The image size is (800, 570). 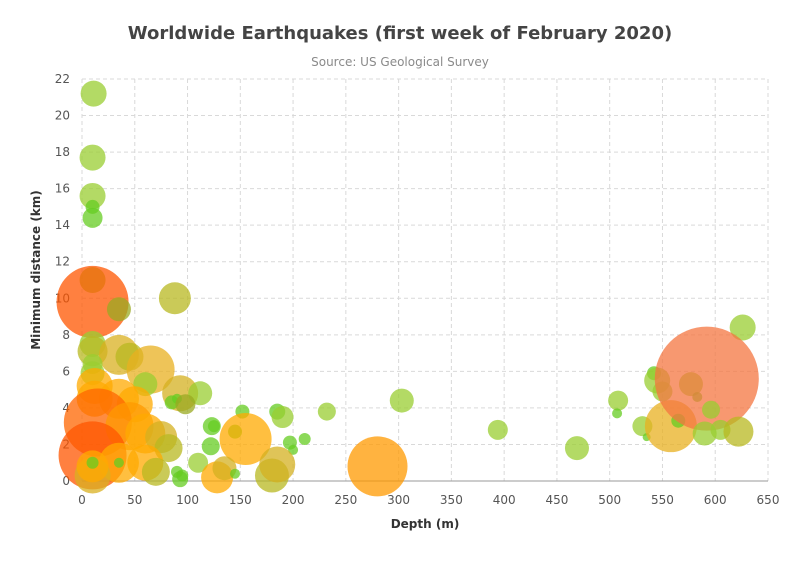 I want to click on y-tick-label: 4, so click(x=66, y=408).